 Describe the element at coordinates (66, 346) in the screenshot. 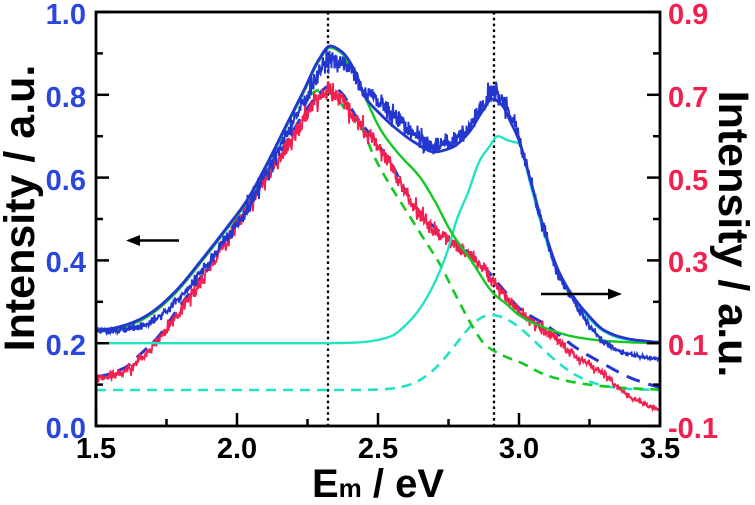

I see `svg-text: 0.2` at that location.